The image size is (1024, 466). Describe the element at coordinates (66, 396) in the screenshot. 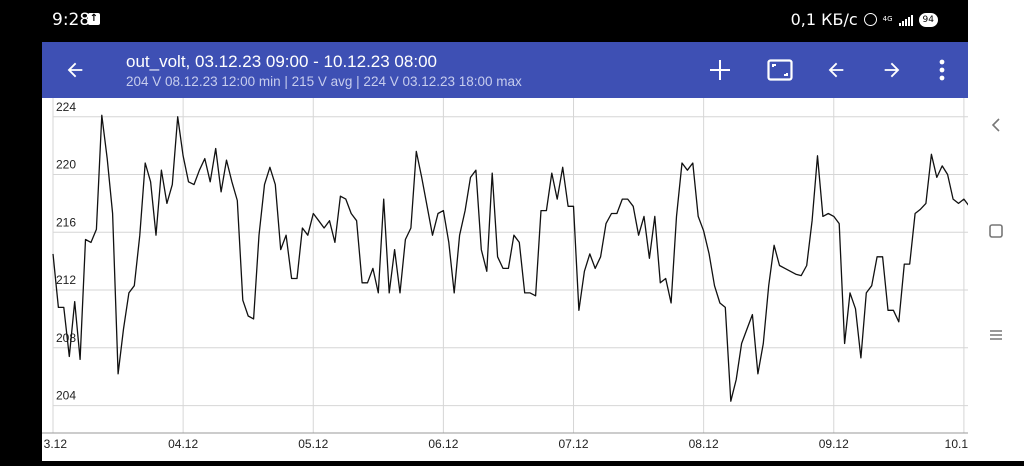

I see `y-tick-label: 204` at that location.